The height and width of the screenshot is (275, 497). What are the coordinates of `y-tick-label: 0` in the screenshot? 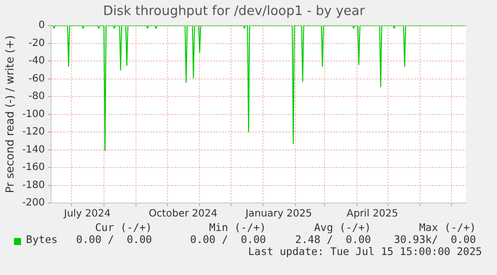 It's located at (41, 26).